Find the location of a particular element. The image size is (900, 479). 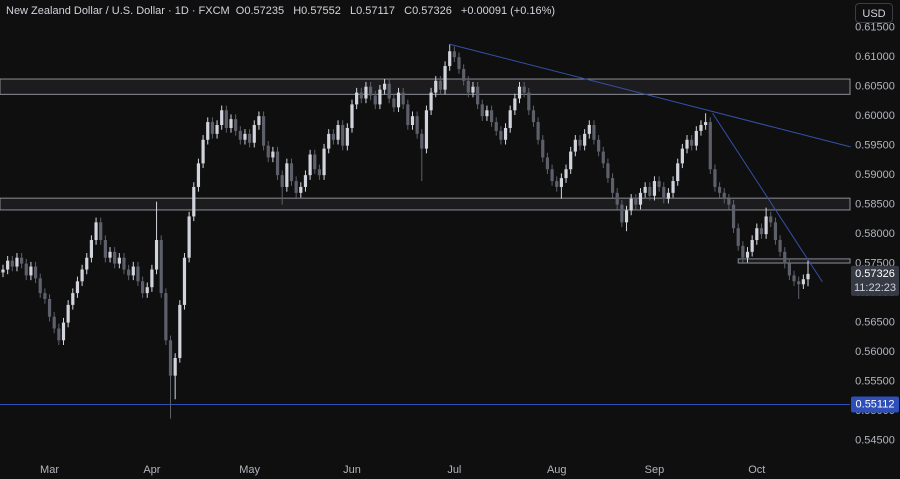

close-value: 0.57326 is located at coordinates (432, 11).